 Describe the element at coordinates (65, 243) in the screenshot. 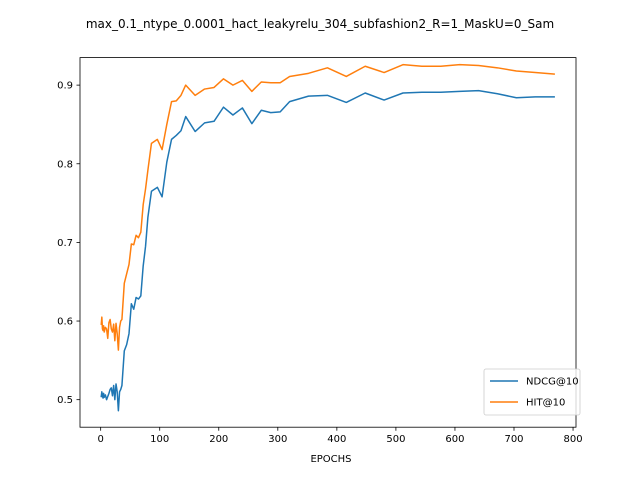

I see `y-tick-label: 0.7` at that location.